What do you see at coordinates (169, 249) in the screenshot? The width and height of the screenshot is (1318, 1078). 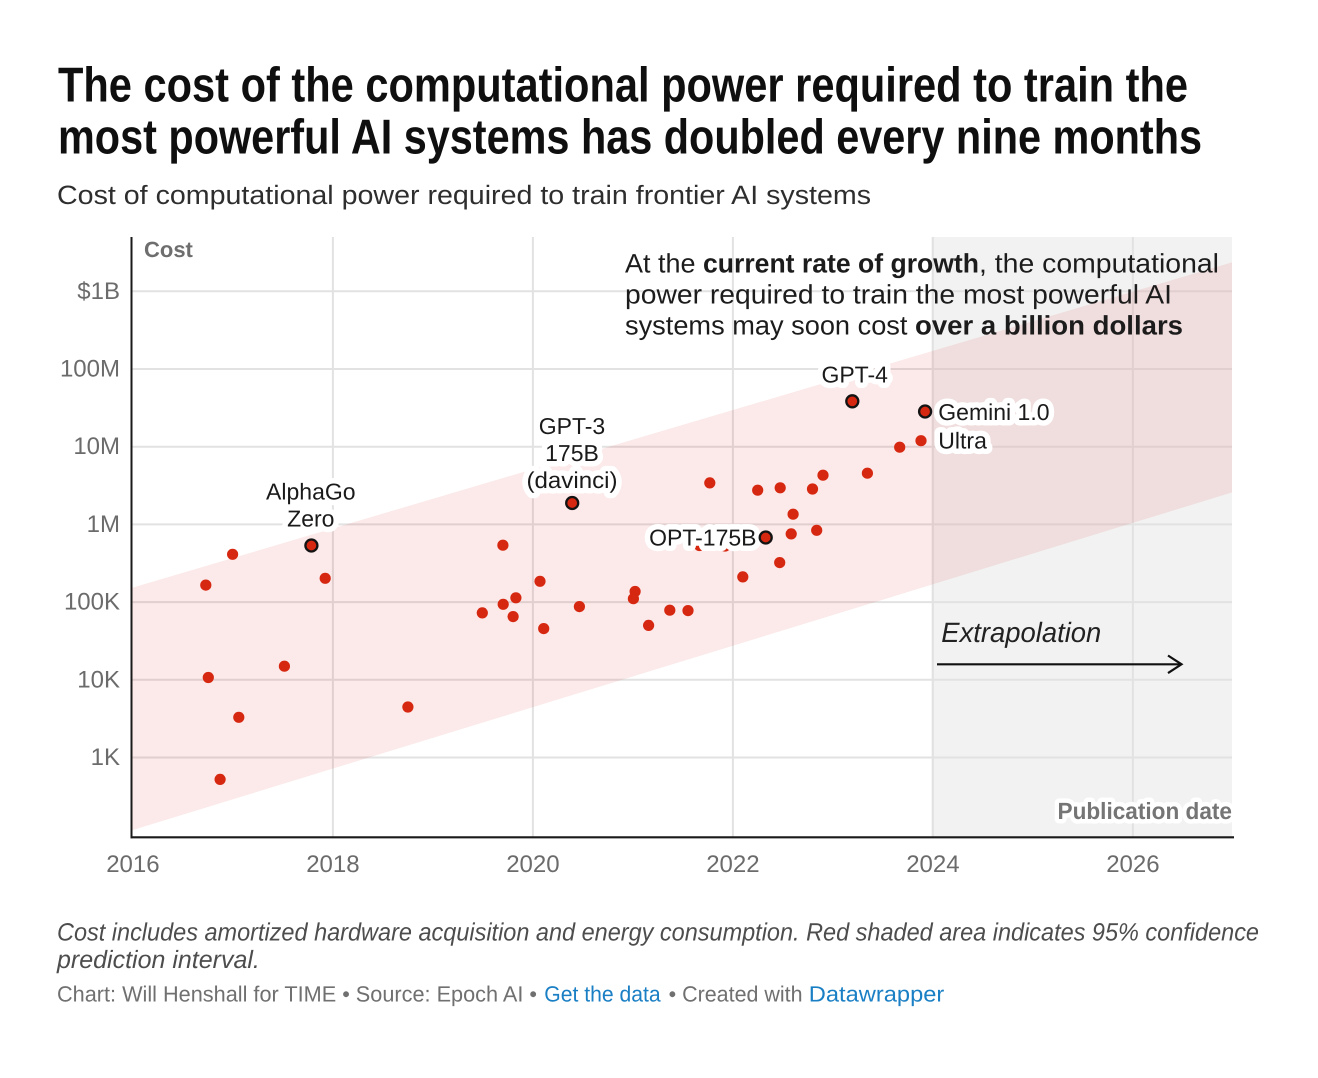 I see `svg-text: Cost` at bounding box center [169, 249].